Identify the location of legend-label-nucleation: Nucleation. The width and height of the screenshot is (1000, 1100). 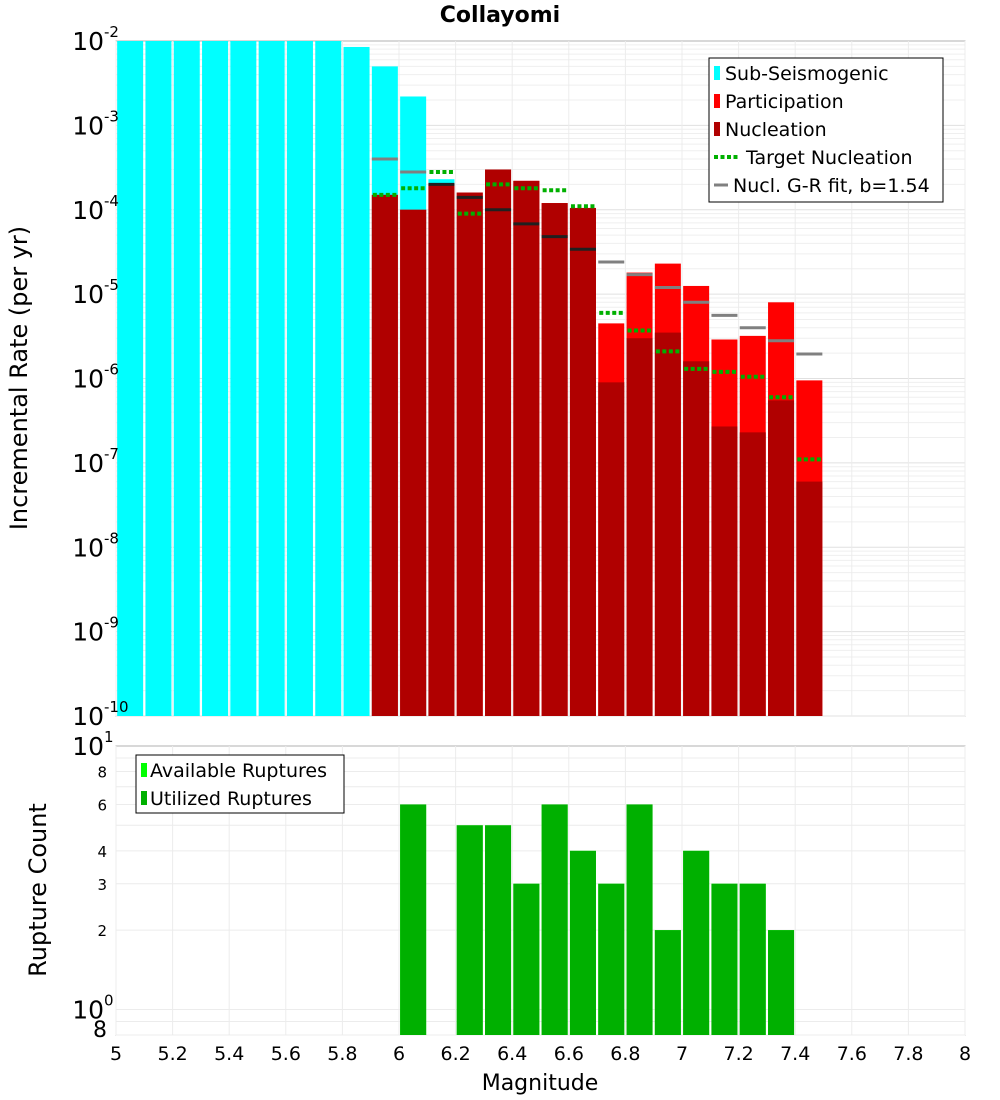
(776, 130).